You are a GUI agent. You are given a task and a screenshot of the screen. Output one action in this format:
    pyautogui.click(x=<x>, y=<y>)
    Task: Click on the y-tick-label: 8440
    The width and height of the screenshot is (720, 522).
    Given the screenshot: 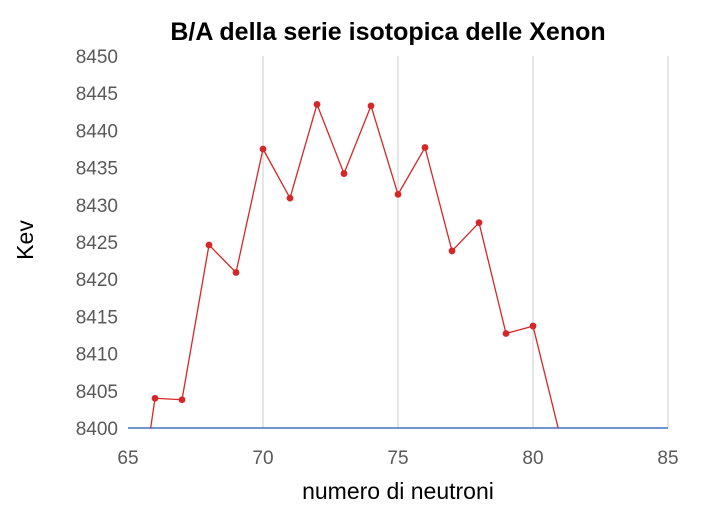 What is the action you would take?
    pyautogui.click(x=97, y=131)
    